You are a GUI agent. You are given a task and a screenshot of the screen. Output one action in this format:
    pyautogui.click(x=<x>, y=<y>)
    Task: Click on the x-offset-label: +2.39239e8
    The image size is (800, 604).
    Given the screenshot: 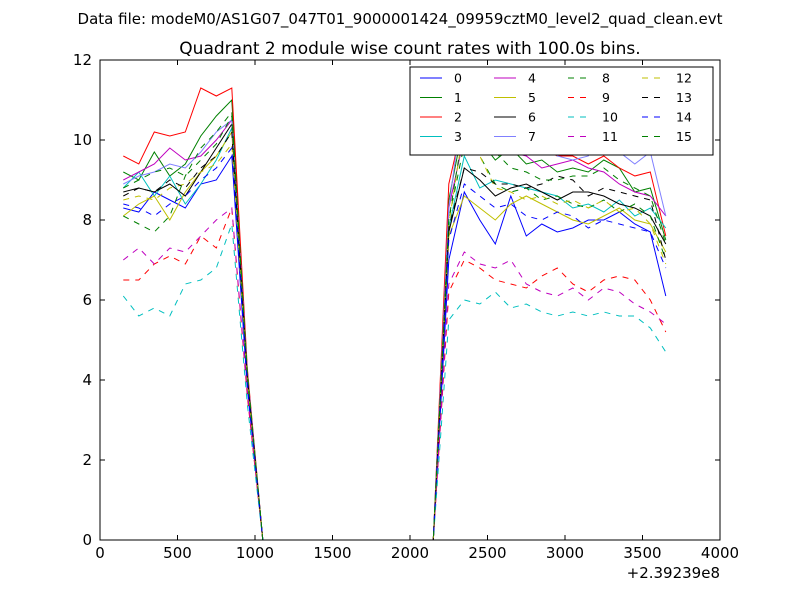 What is the action you would take?
    pyautogui.click(x=673, y=573)
    